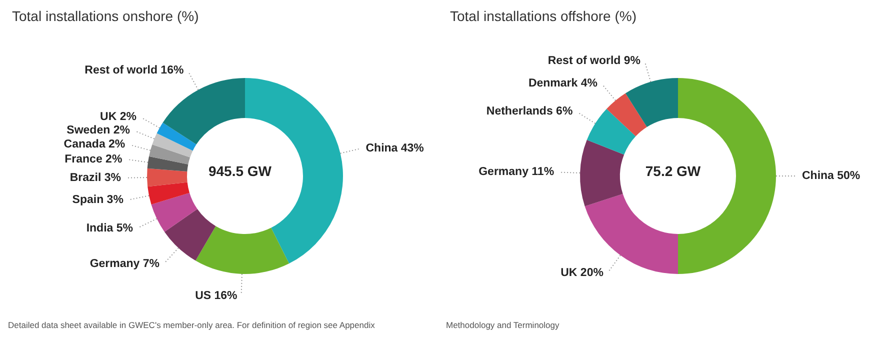 Image resolution: width=877 pixels, height=347 pixels. I want to click on slice-label: Spain 3%, so click(98, 200).